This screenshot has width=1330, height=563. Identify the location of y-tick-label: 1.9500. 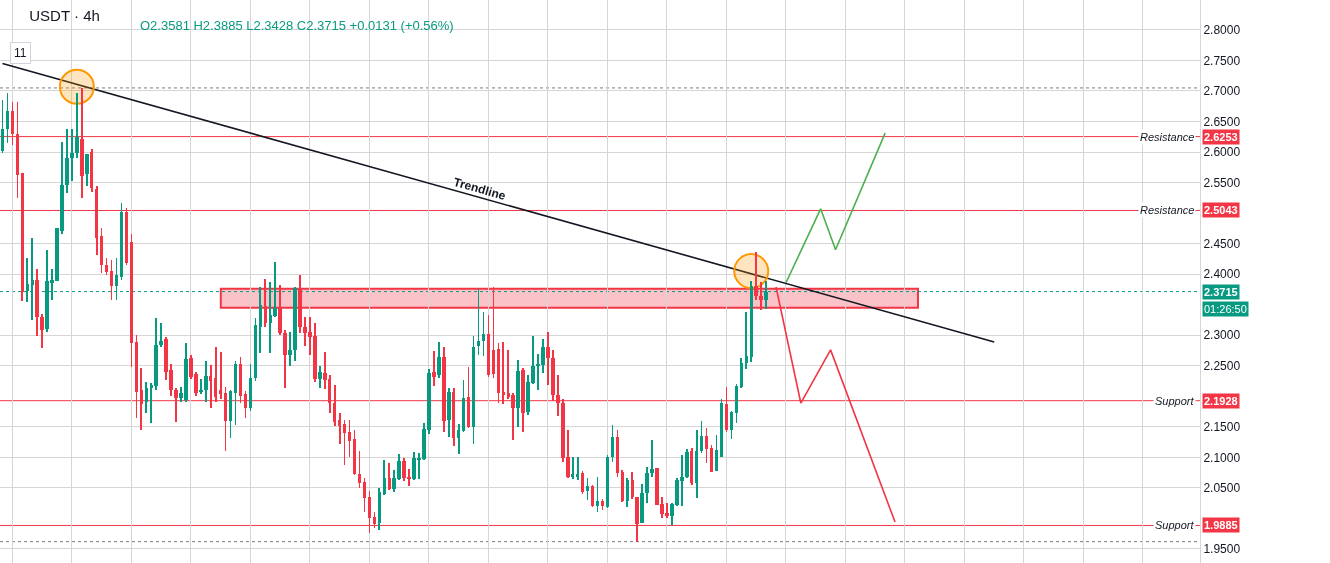
(1222, 549).